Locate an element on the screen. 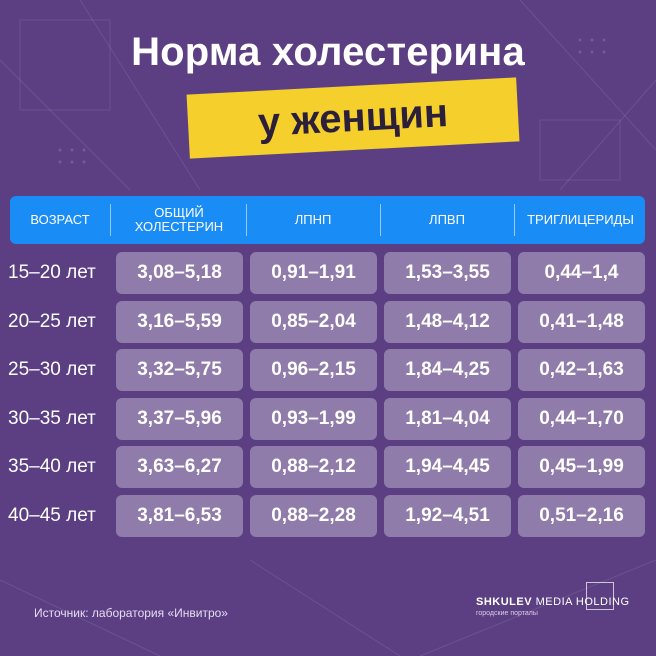  value-cell: 1,94–4,45 is located at coordinates (447, 467).